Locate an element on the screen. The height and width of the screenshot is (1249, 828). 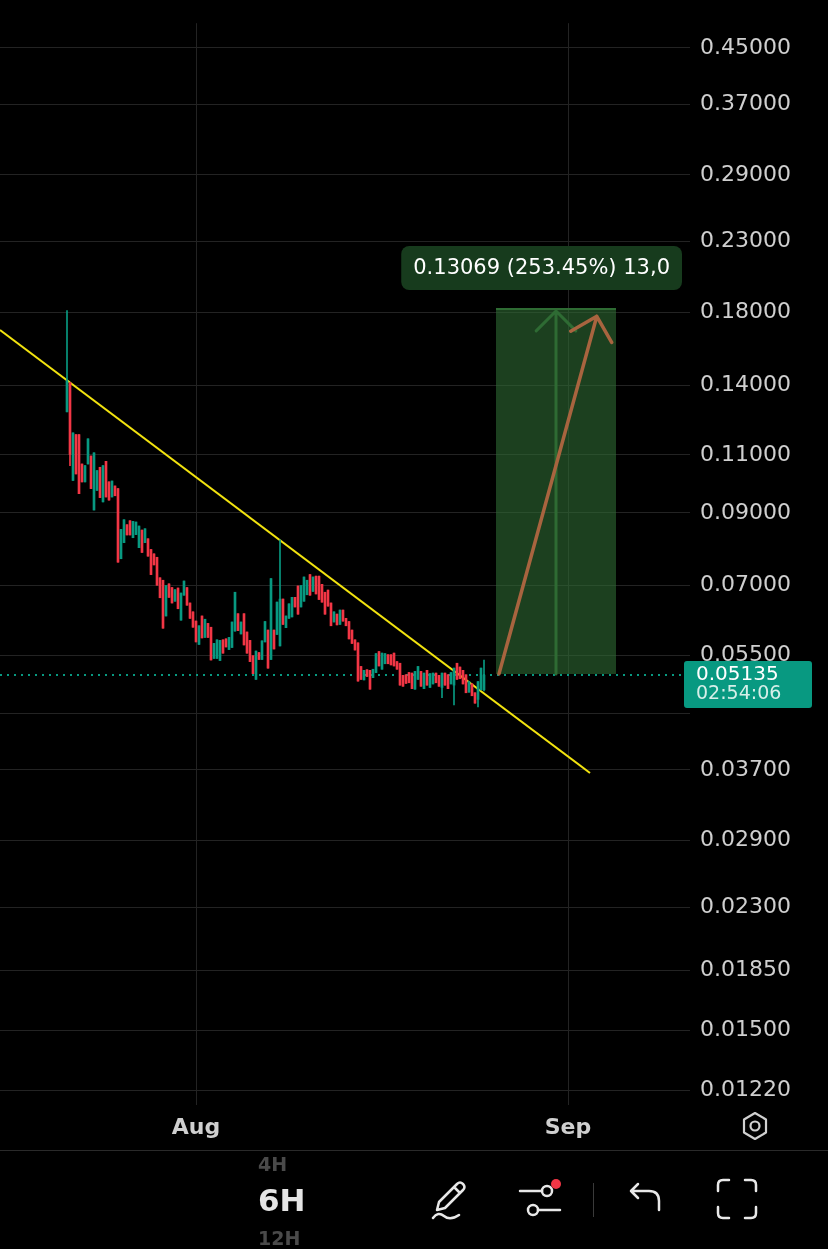
text: 6H is located at coordinates (282, 1200).